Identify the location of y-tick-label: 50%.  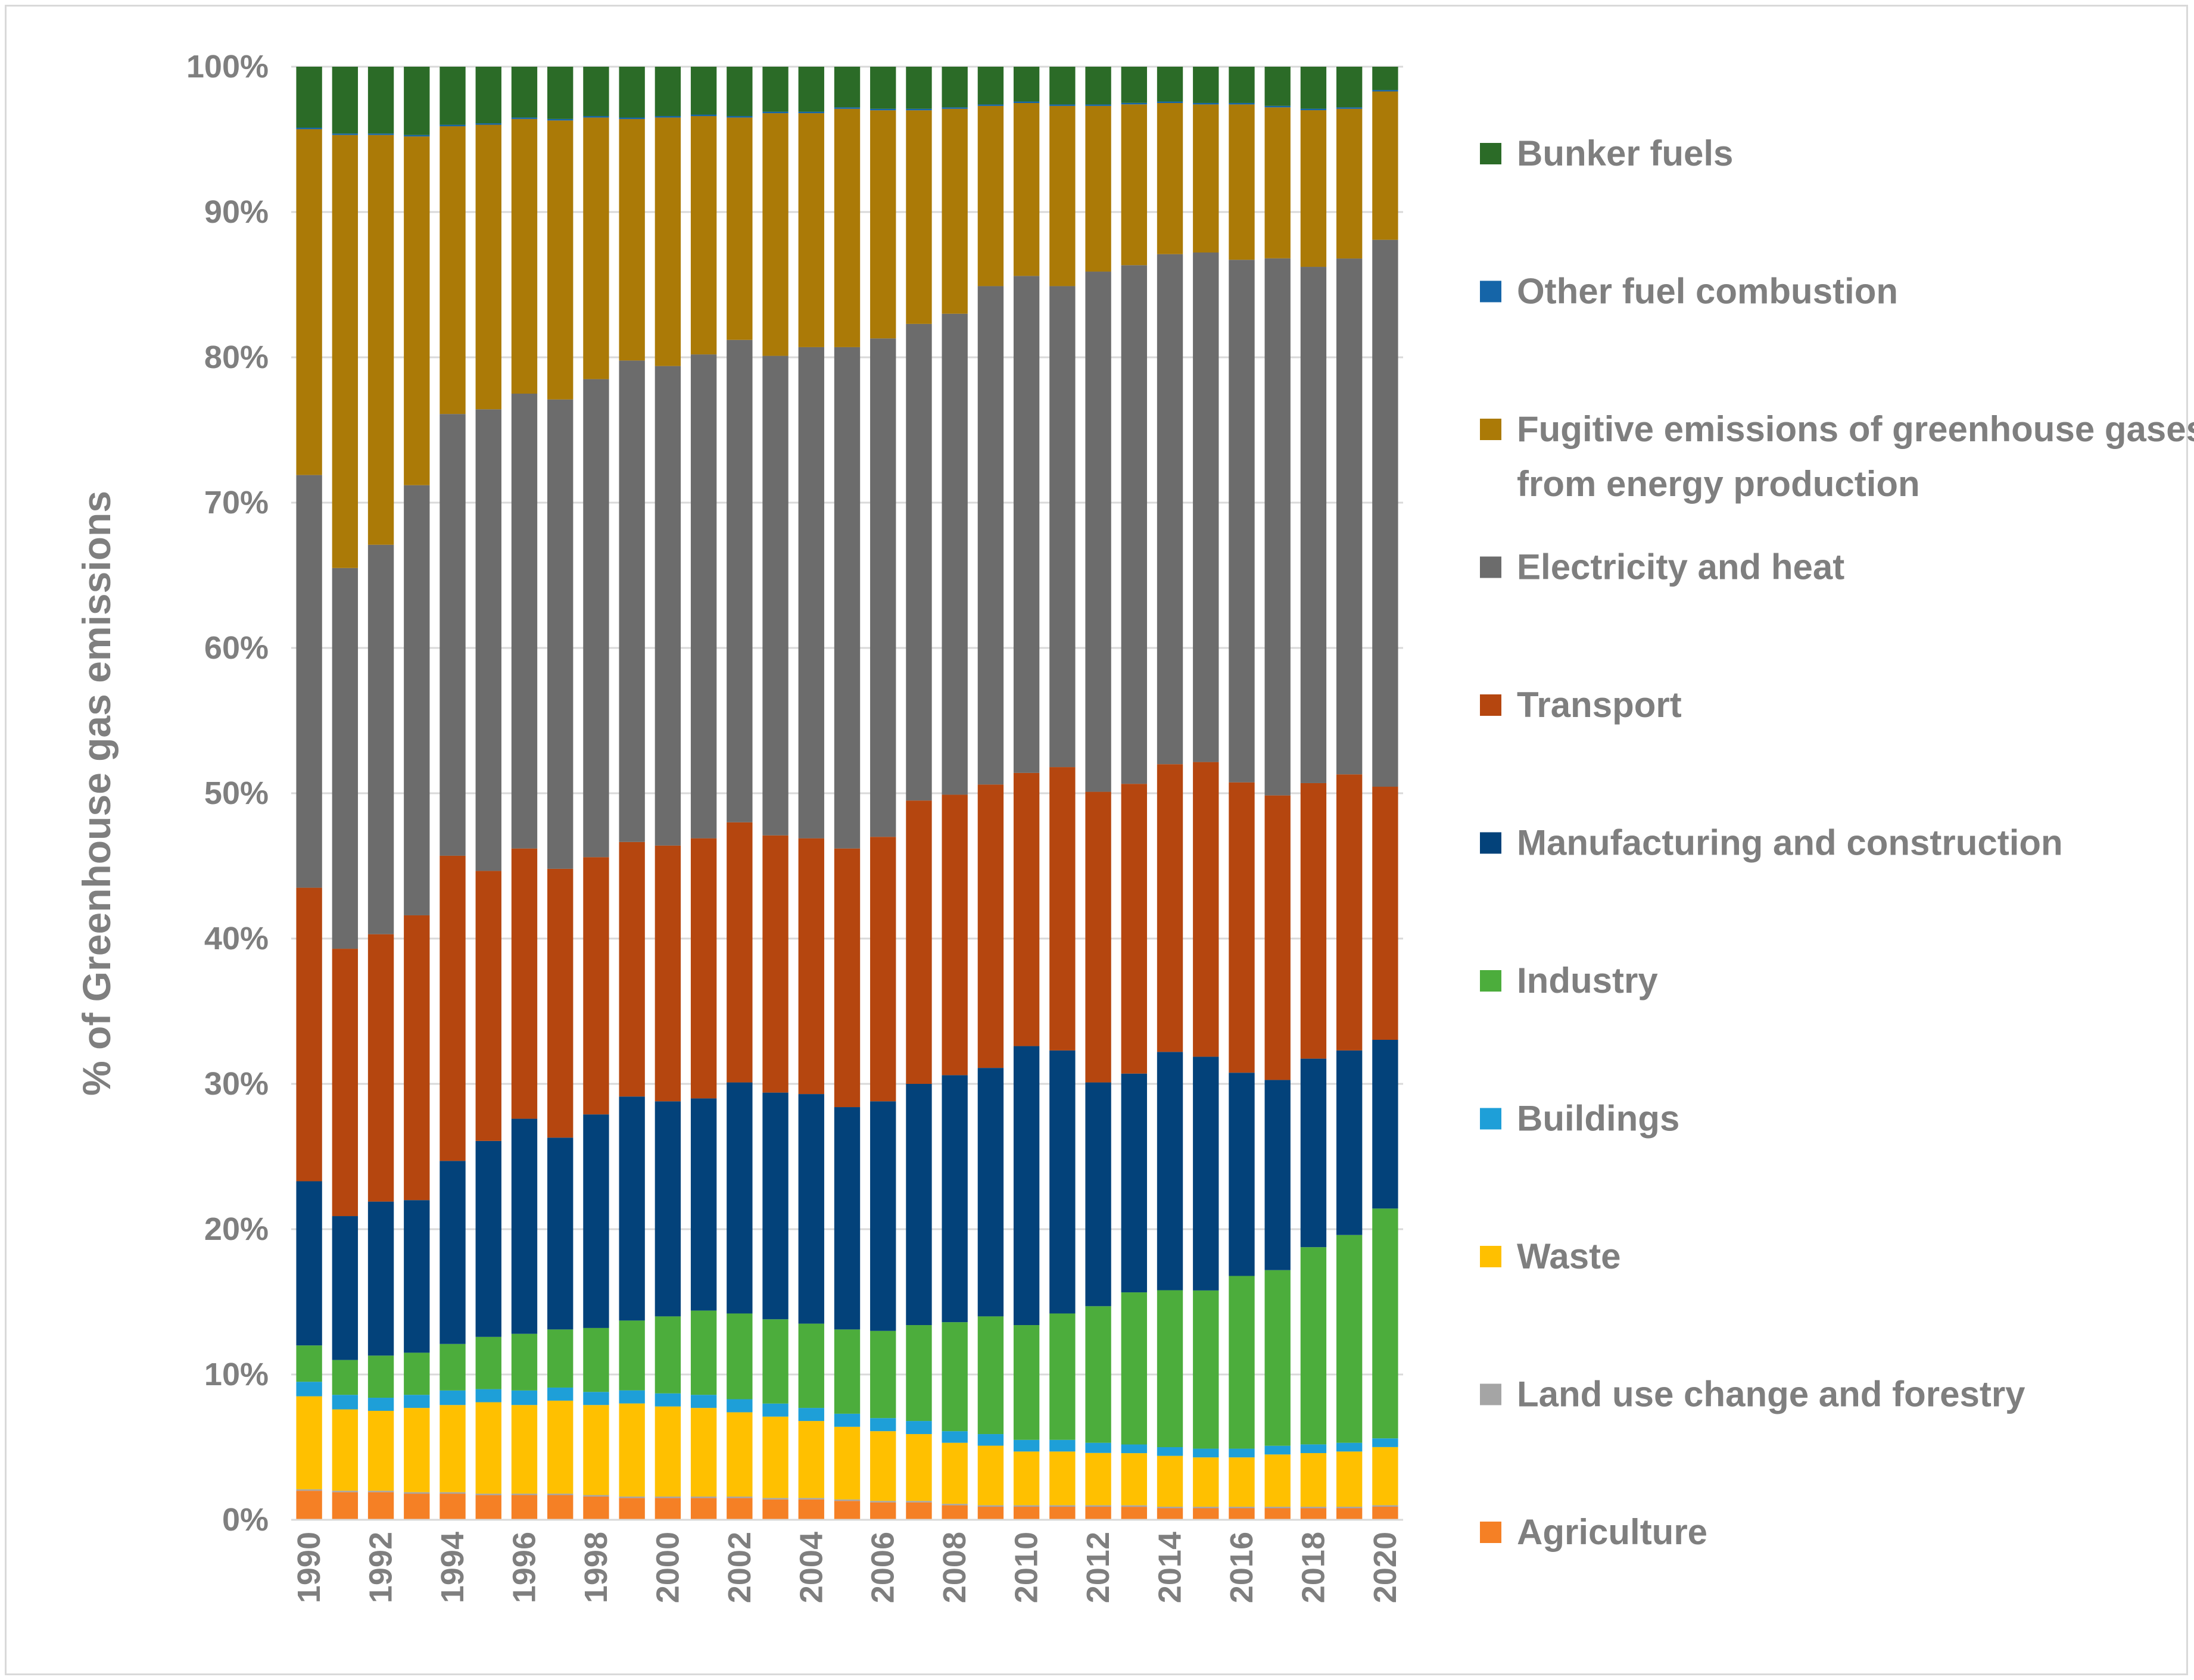
(236, 793).